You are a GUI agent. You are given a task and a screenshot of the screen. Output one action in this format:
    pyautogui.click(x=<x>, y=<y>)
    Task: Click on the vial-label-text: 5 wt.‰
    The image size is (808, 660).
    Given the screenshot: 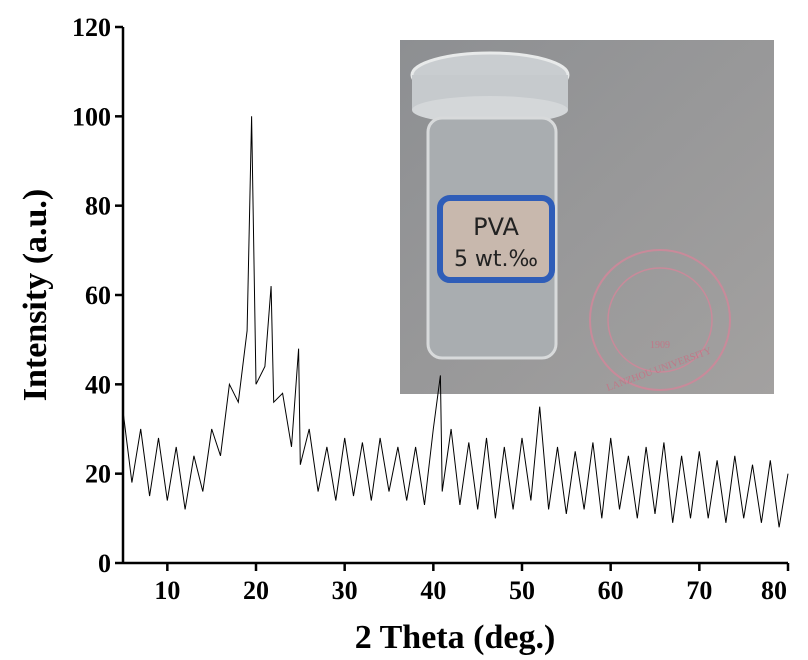 What is the action you would take?
    pyautogui.click(x=496, y=259)
    